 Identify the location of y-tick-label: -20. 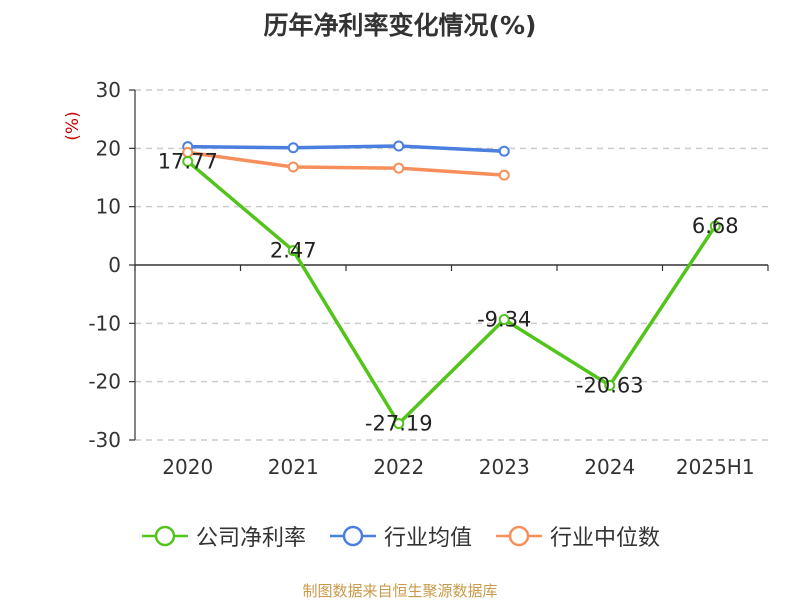
(104, 382).